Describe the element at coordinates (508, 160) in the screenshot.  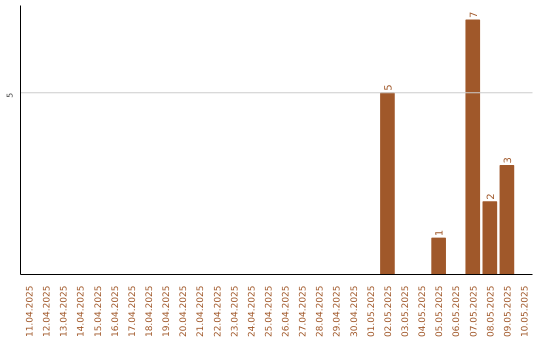
I see `data-label: 3` at that location.